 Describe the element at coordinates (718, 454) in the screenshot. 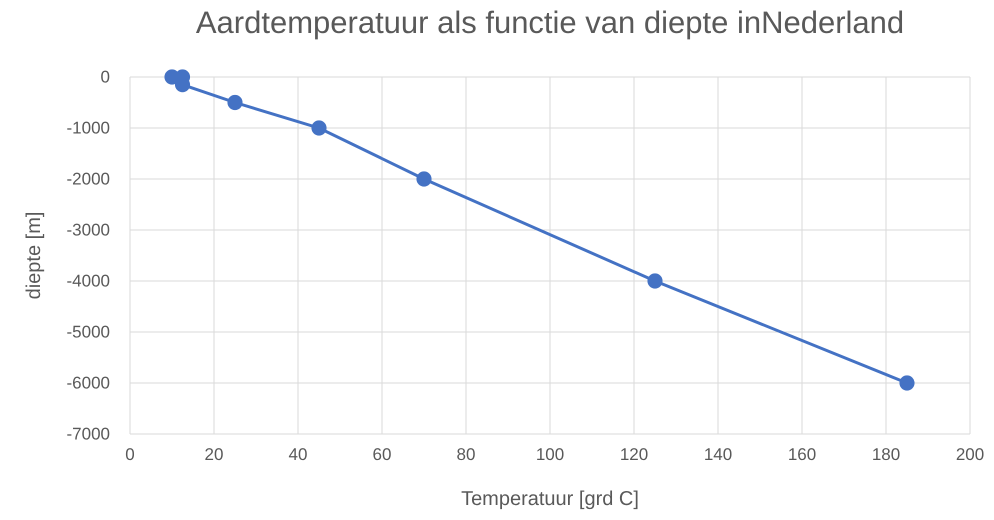

I see `x-tick-label: 140` at that location.